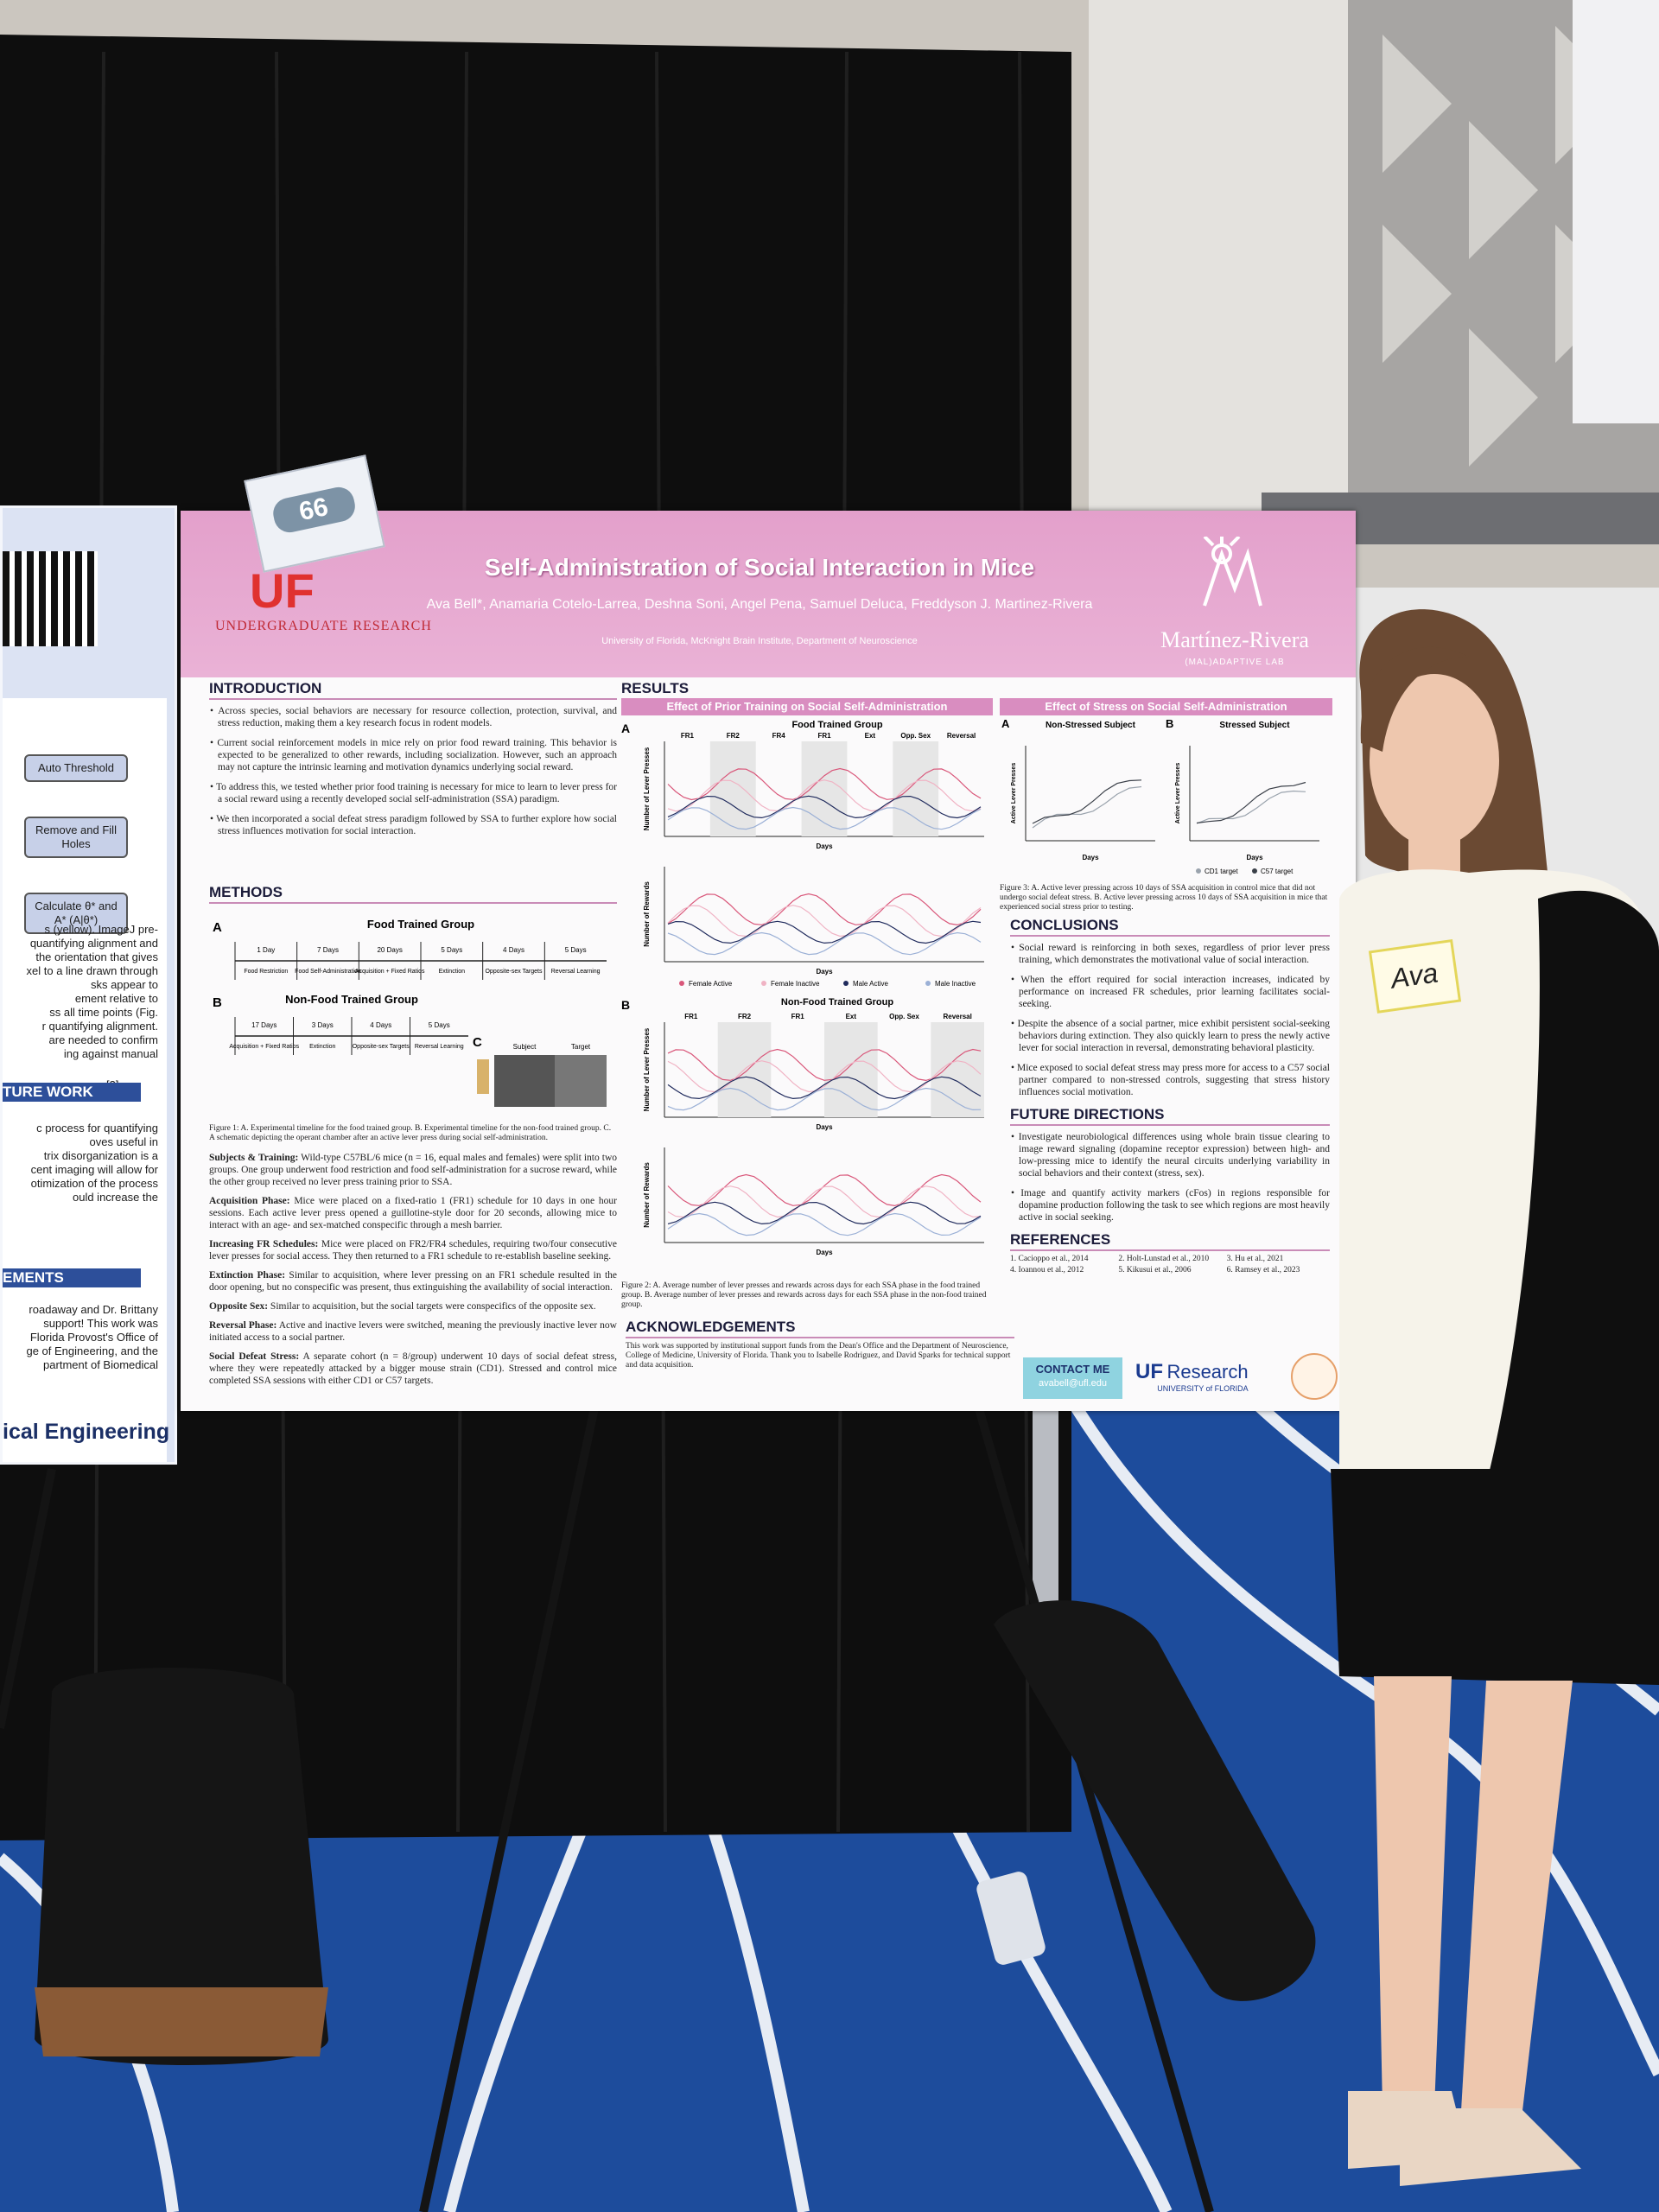 Image resolution: width=1659 pixels, height=2212 pixels. I want to click on flow-step: Remove and Fill Holes, so click(76, 837).